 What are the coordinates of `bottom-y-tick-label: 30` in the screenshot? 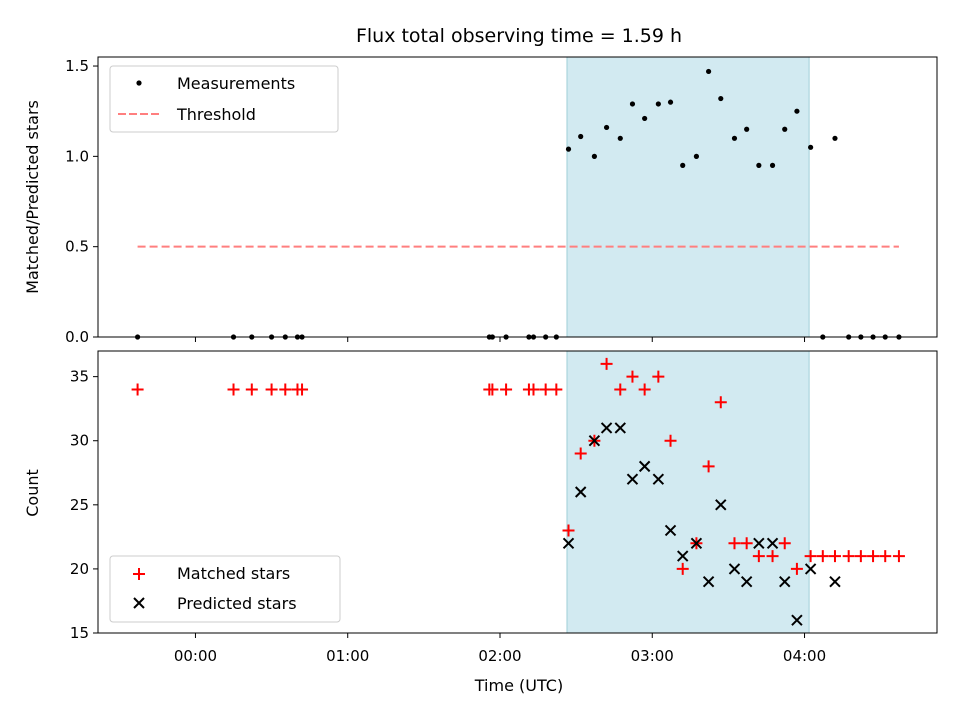 It's located at (79, 441).